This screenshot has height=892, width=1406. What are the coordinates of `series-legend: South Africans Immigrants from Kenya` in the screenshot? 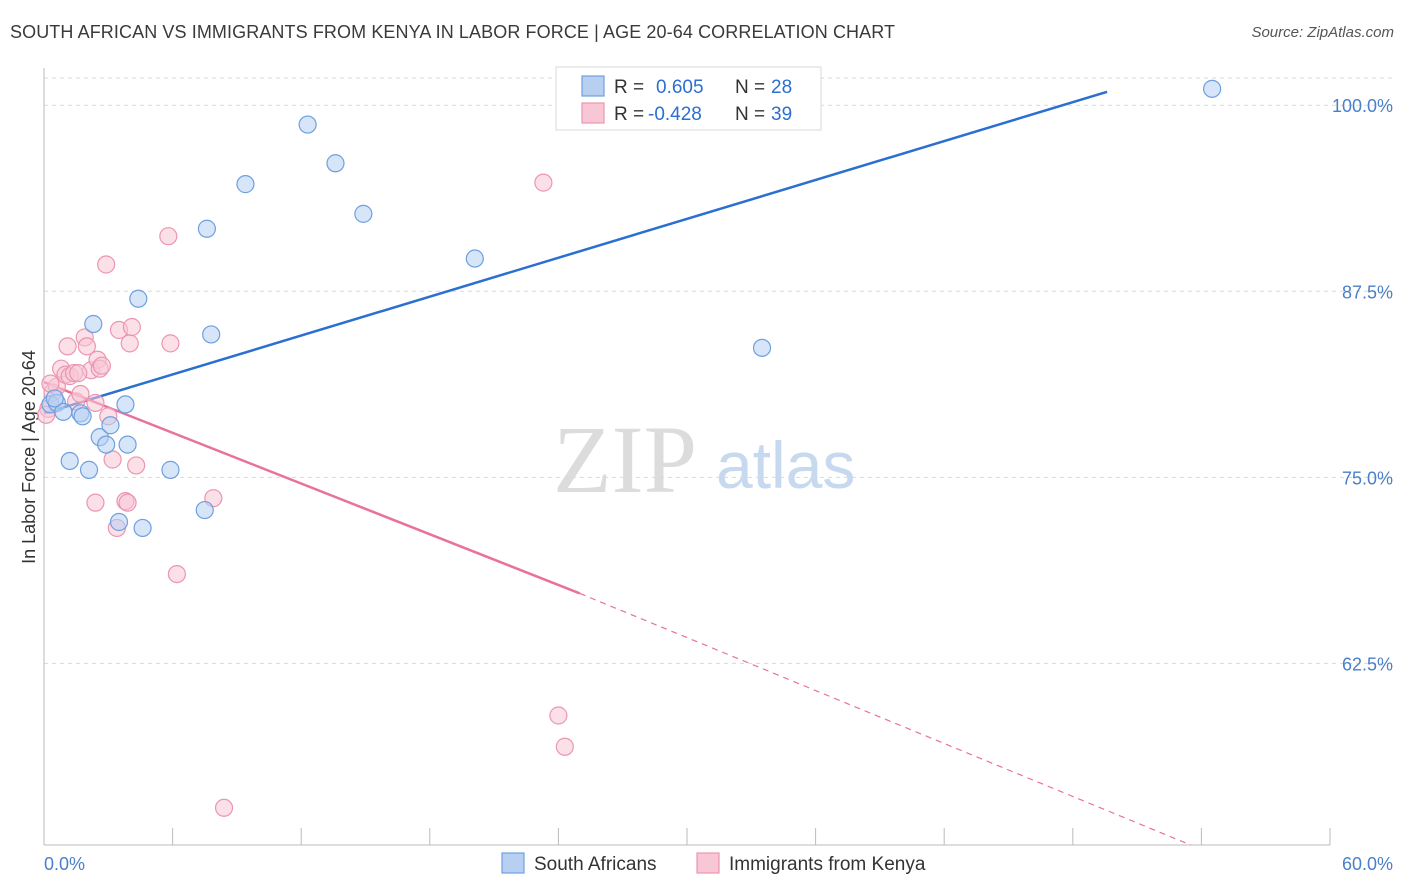 It's located at (713, 863).